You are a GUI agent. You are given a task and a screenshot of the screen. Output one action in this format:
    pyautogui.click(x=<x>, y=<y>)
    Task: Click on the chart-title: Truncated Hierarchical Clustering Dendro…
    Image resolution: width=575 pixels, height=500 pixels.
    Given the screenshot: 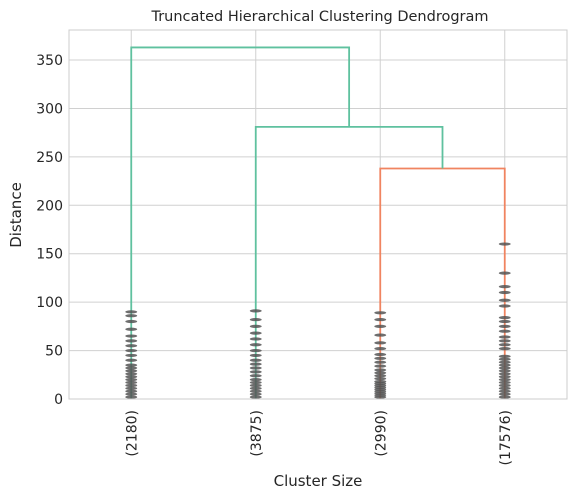 What is the action you would take?
    pyautogui.click(x=319, y=17)
    